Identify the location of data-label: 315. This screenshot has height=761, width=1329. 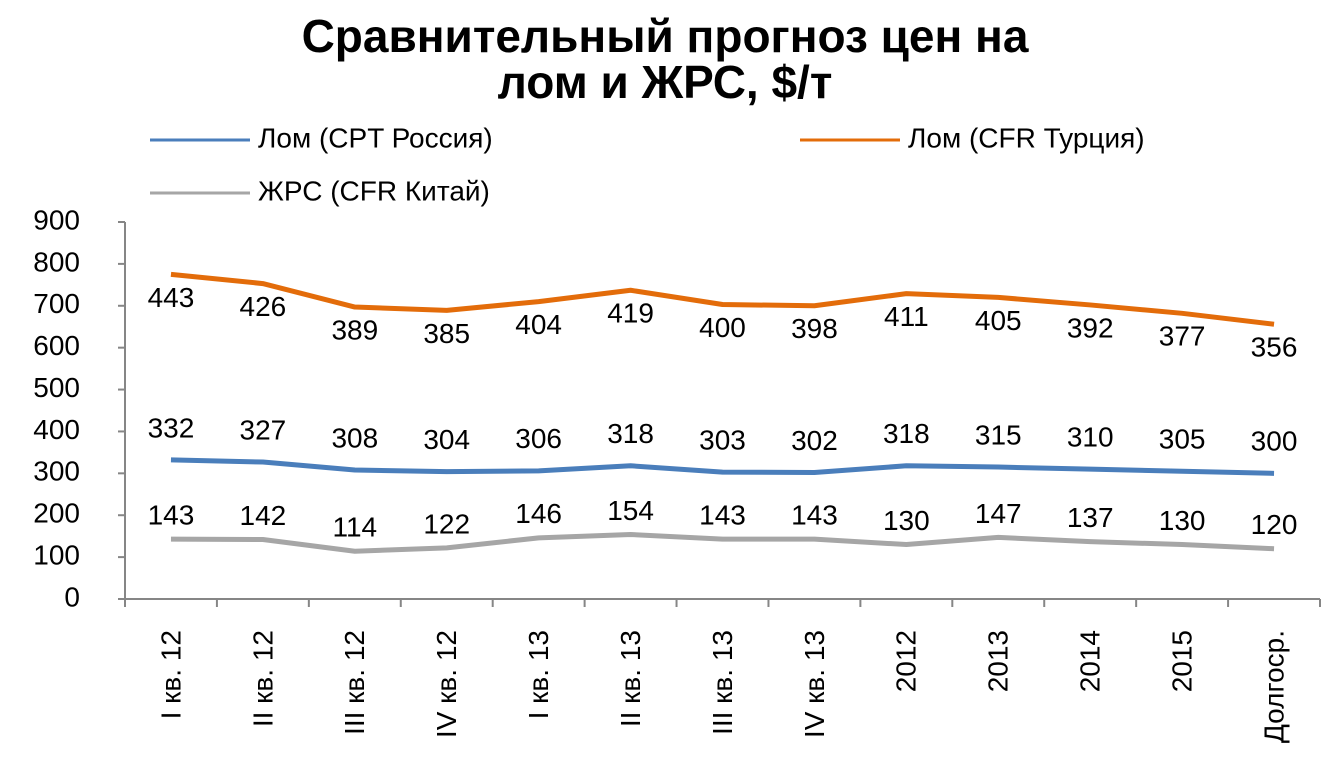
(998, 434).